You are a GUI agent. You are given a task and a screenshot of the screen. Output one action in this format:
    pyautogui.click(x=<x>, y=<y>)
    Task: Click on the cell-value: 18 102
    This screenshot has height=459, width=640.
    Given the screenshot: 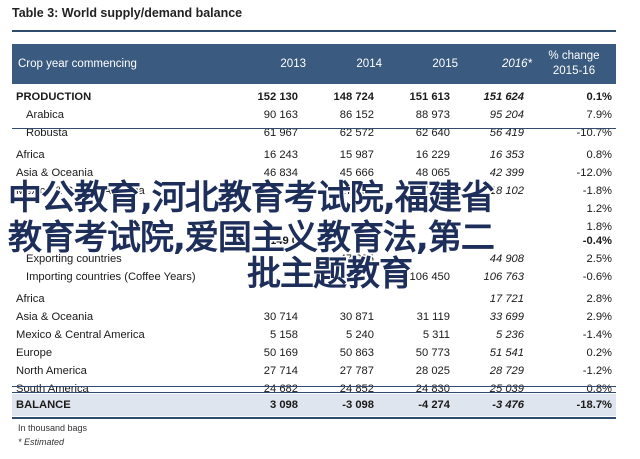 What is the action you would take?
    pyautogui.click(x=506, y=191)
    